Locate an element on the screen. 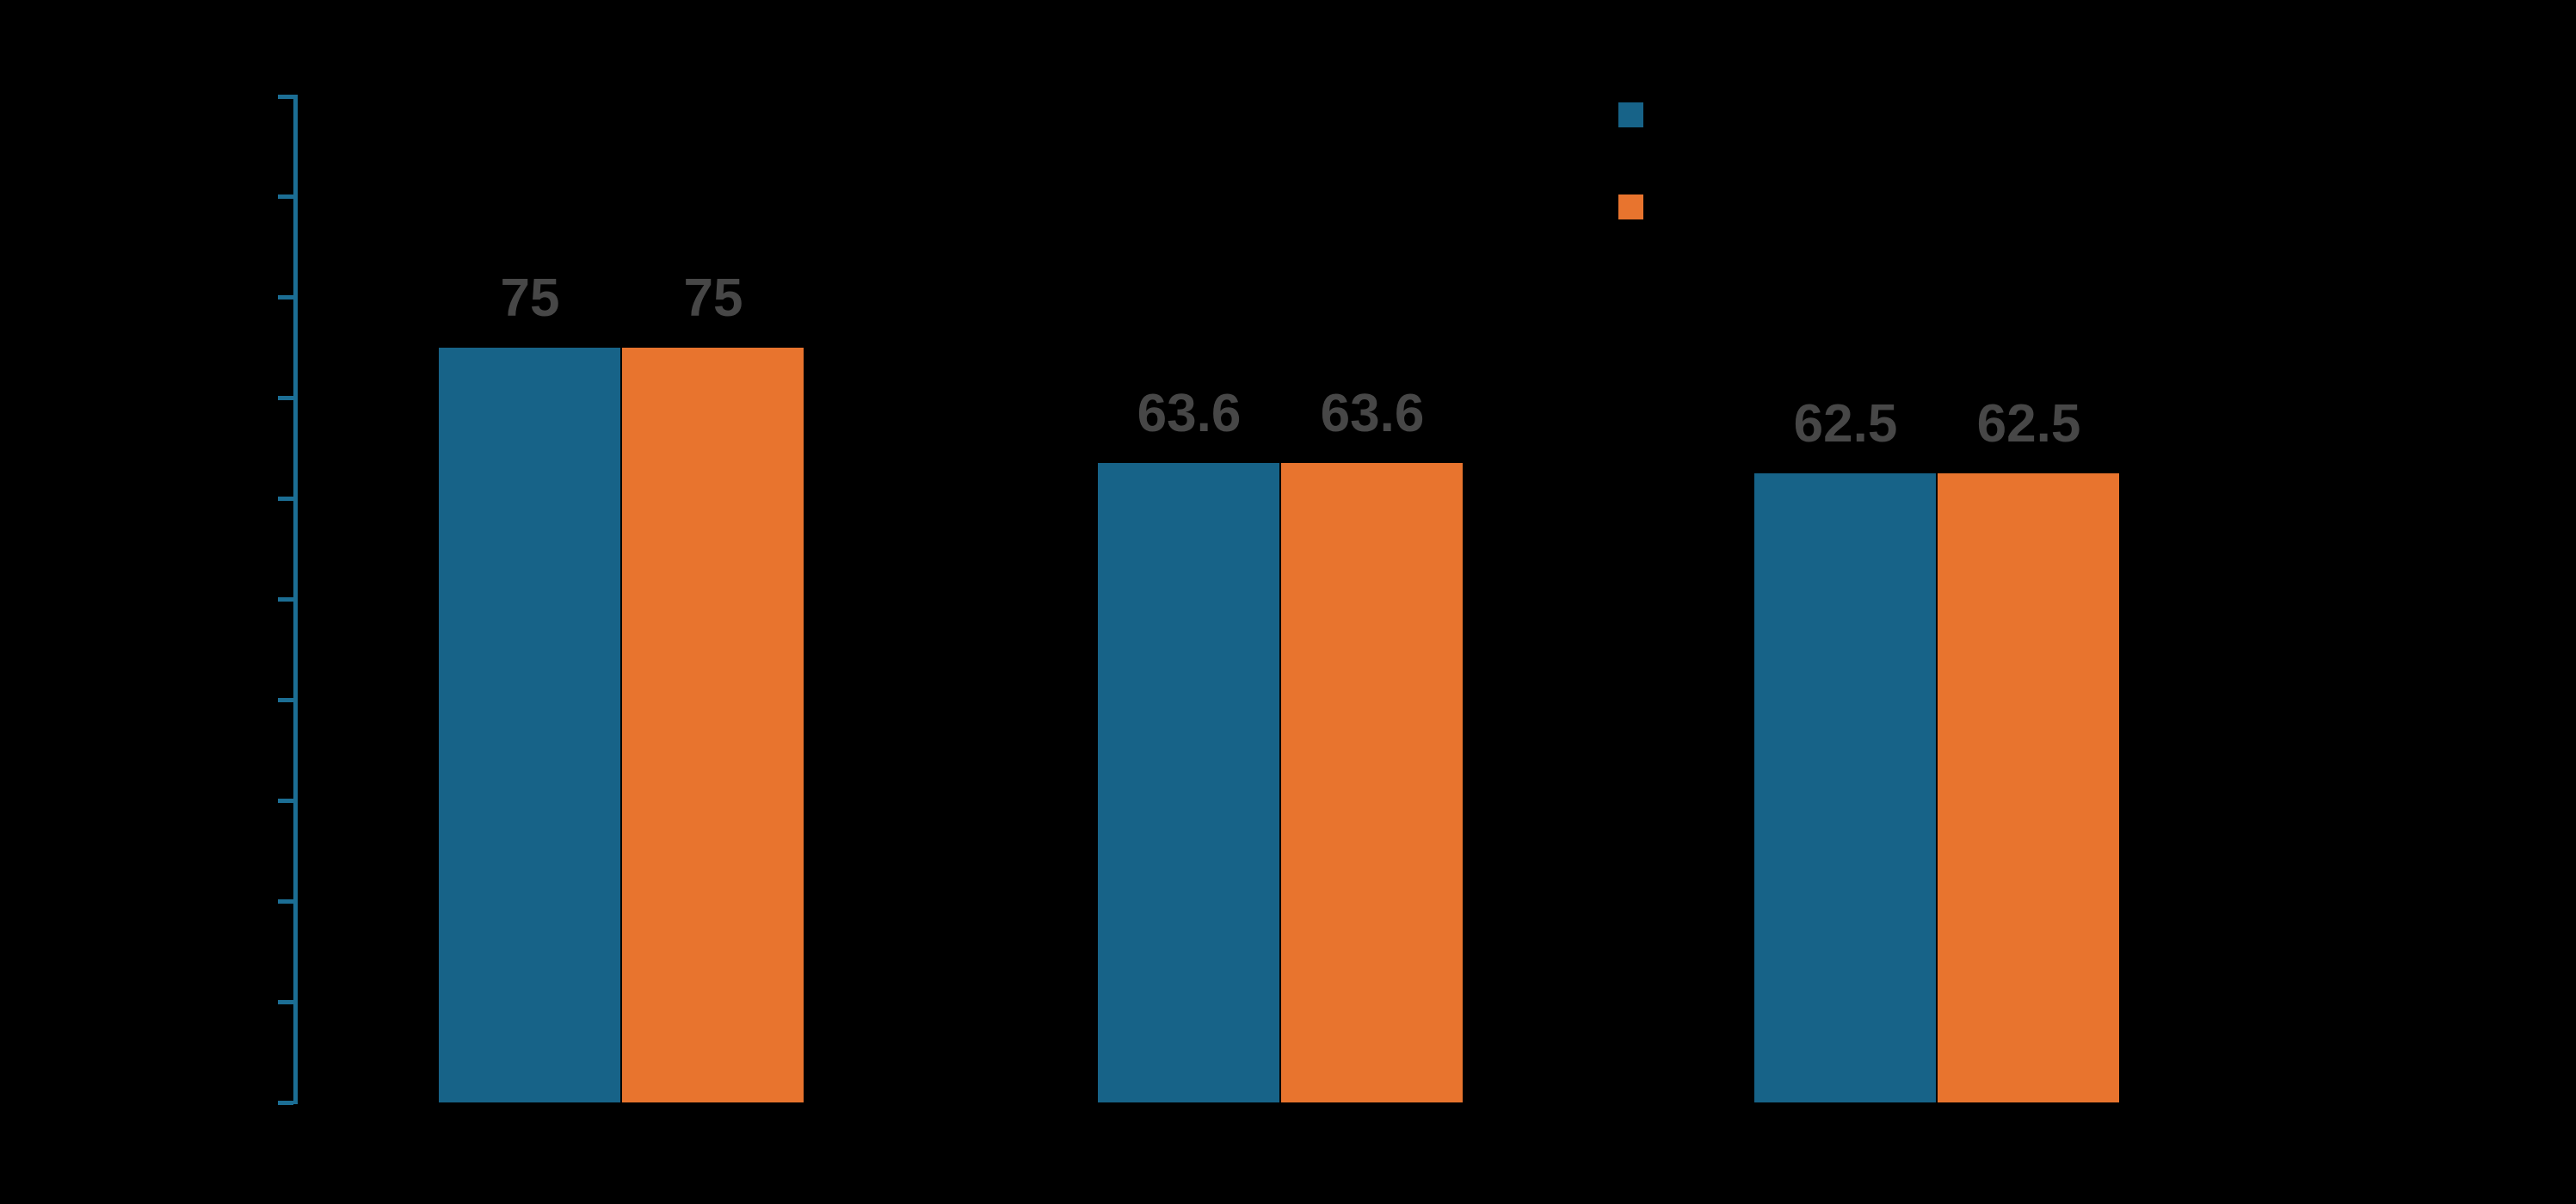 The image size is (2576, 1204). y-axis-line is located at coordinates (296, 599).